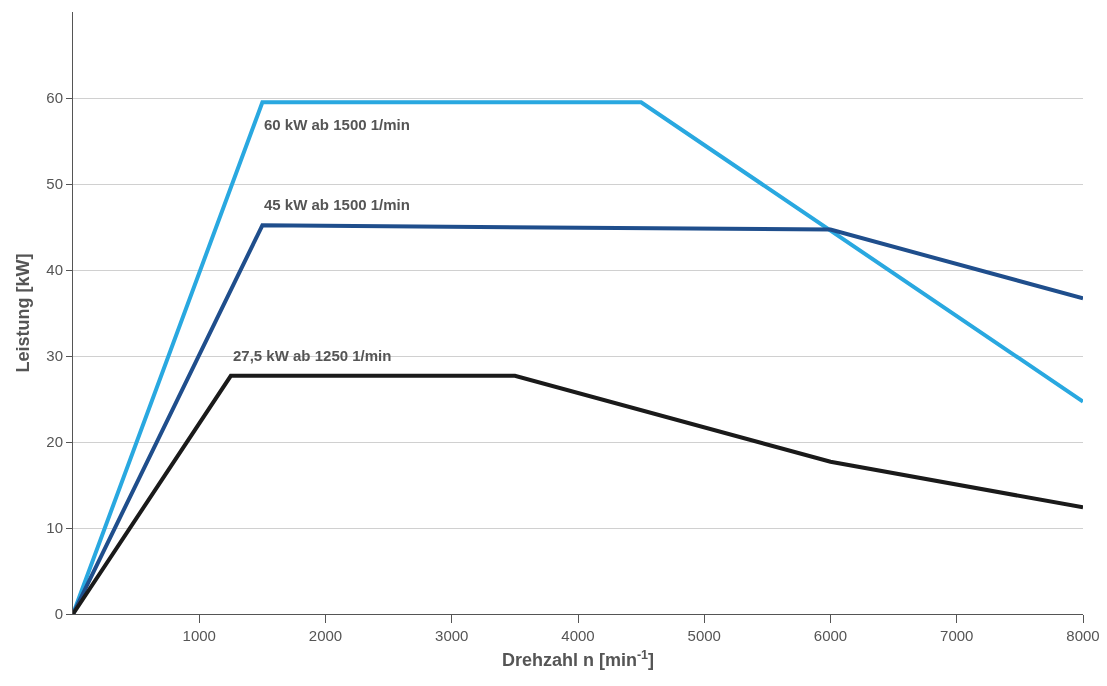  I want to click on annotation: 60 kW ab 1500 1/min, so click(337, 124).